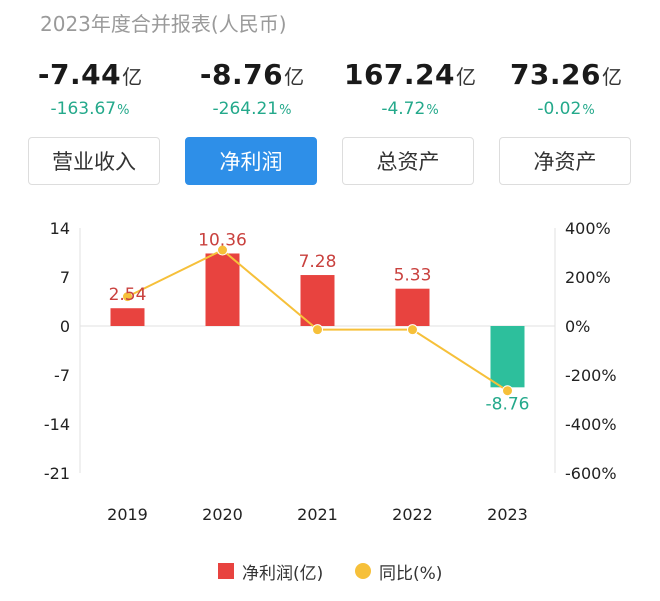 This screenshot has width=660, height=601. What do you see at coordinates (412, 307) in the screenshot?
I see `bar-2022` at bounding box center [412, 307].